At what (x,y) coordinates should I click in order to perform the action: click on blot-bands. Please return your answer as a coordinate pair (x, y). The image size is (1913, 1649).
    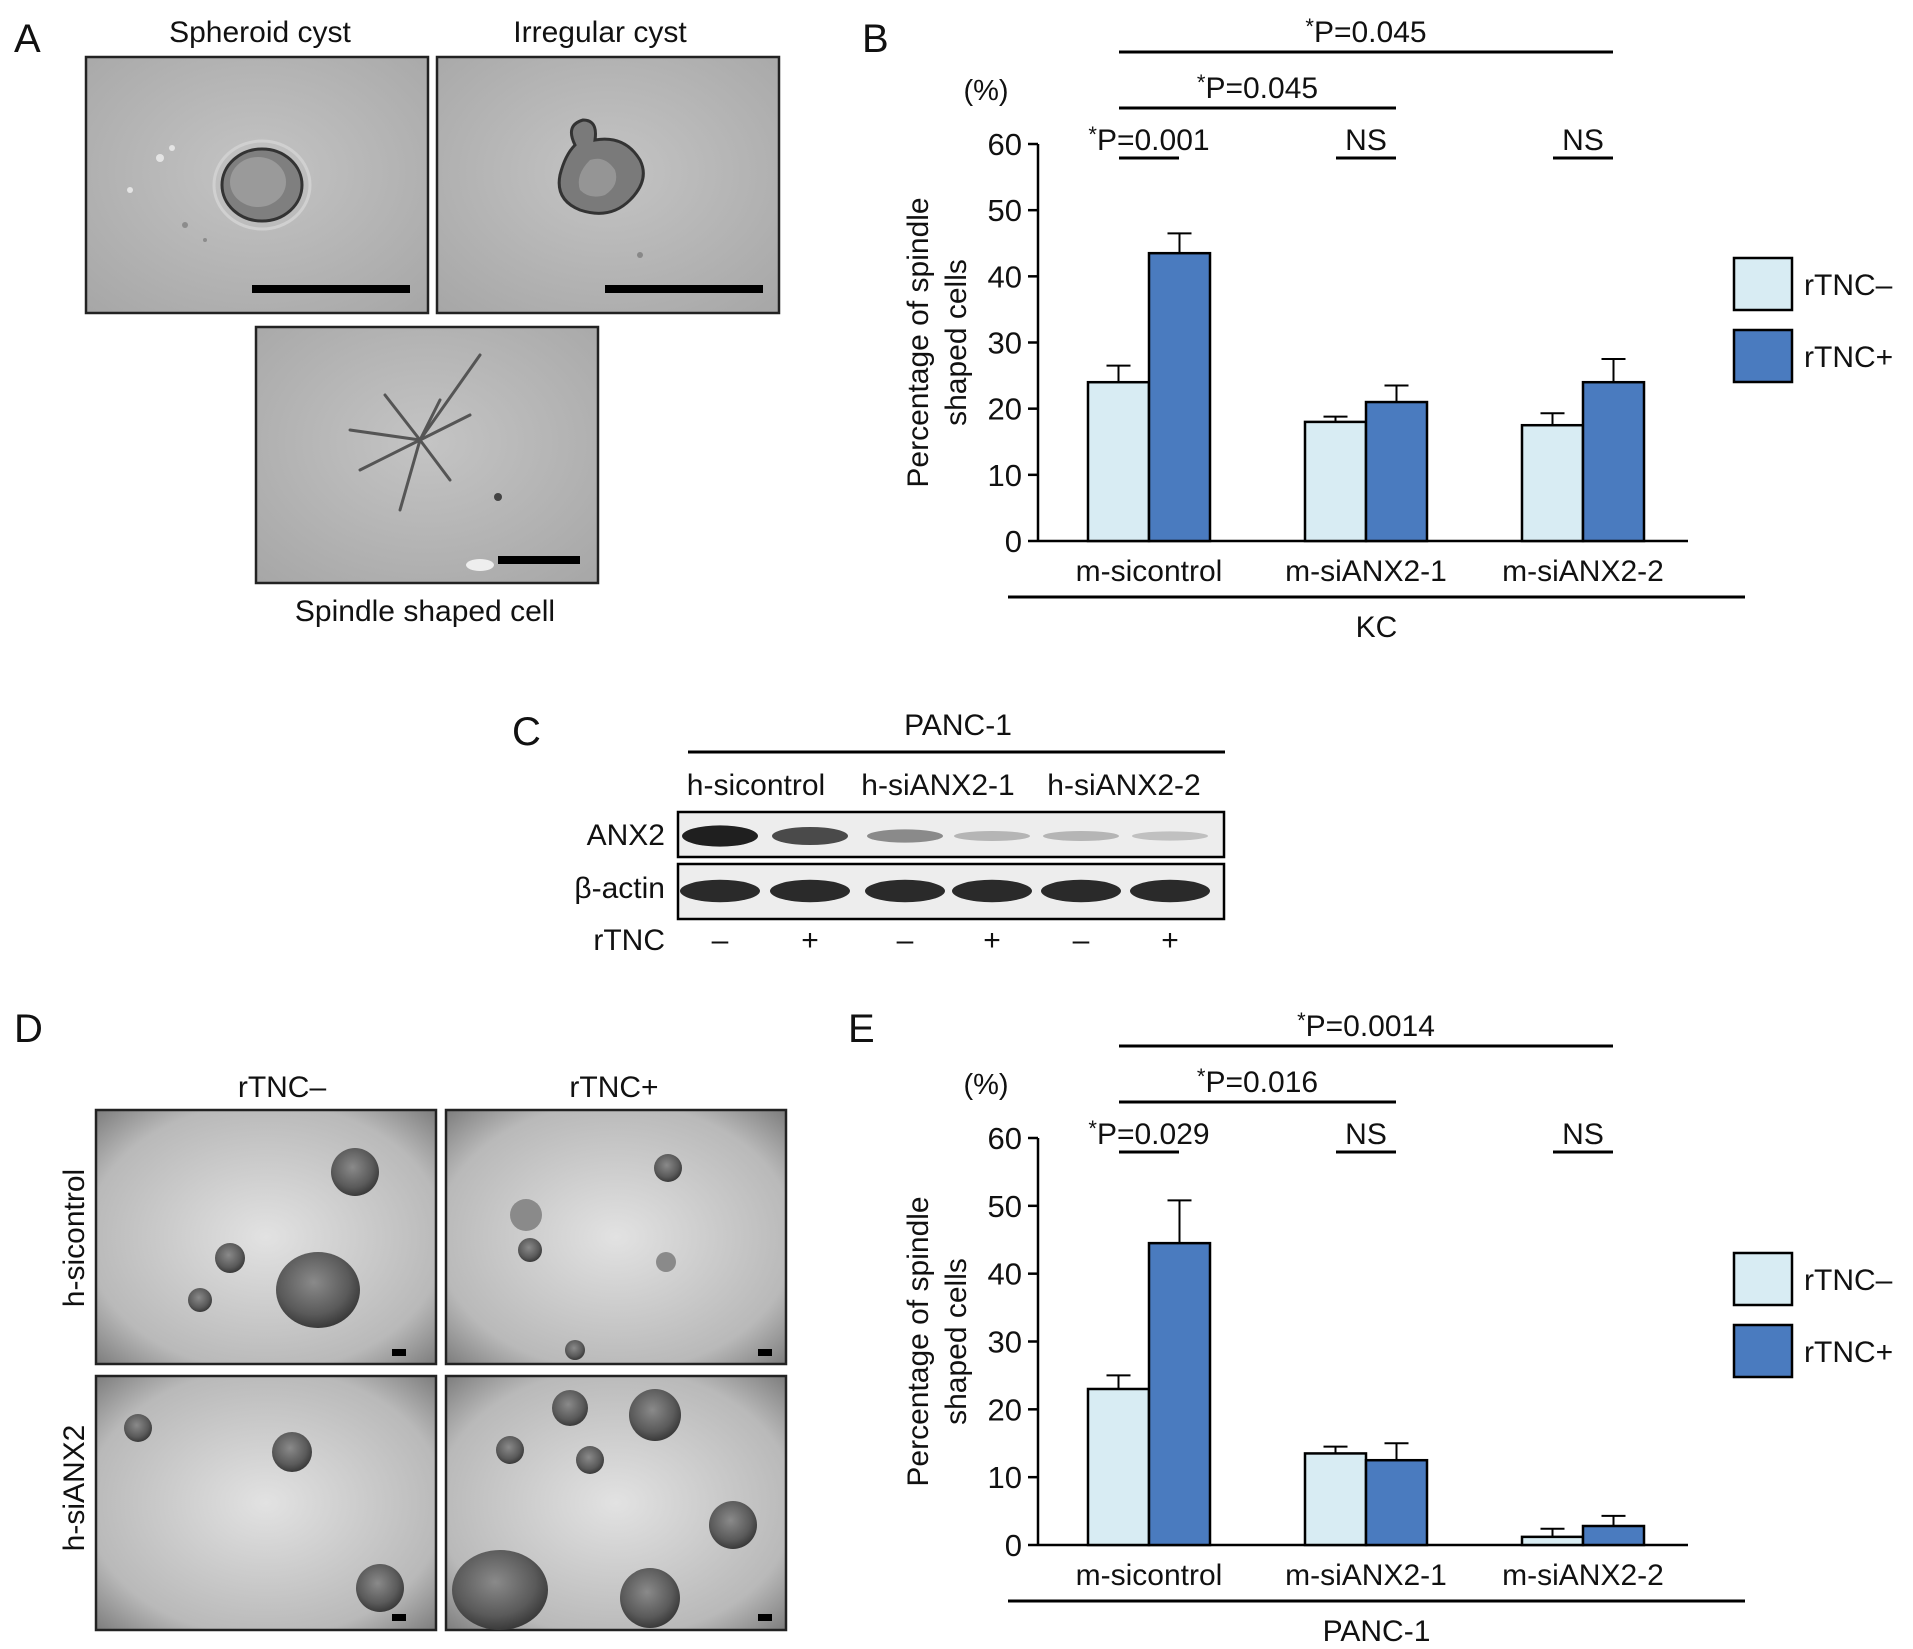
    Looking at the image, I should click on (945, 864).